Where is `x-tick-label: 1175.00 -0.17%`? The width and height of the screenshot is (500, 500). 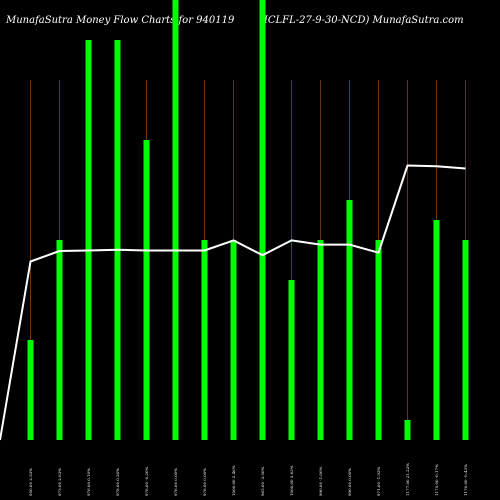
x-tick-label: 1175.00 -0.17% is located at coordinates (436, 480).